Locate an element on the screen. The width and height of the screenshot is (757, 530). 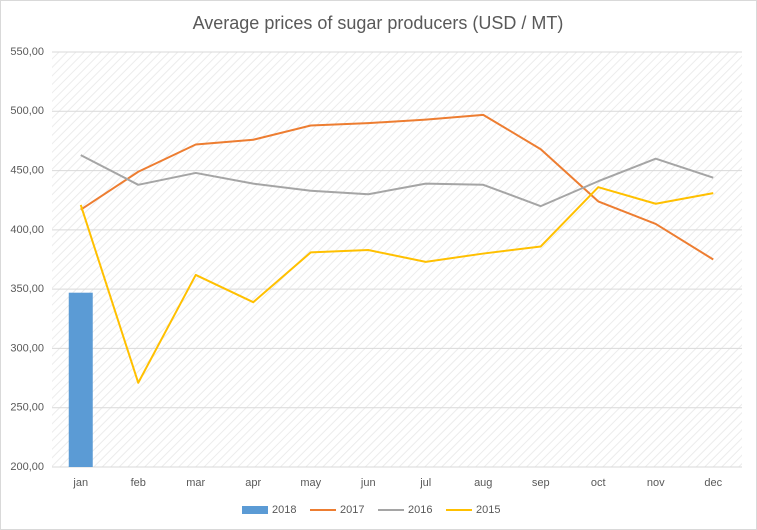
y-tick-label: 250,00 is located at coordinates (27, 408).